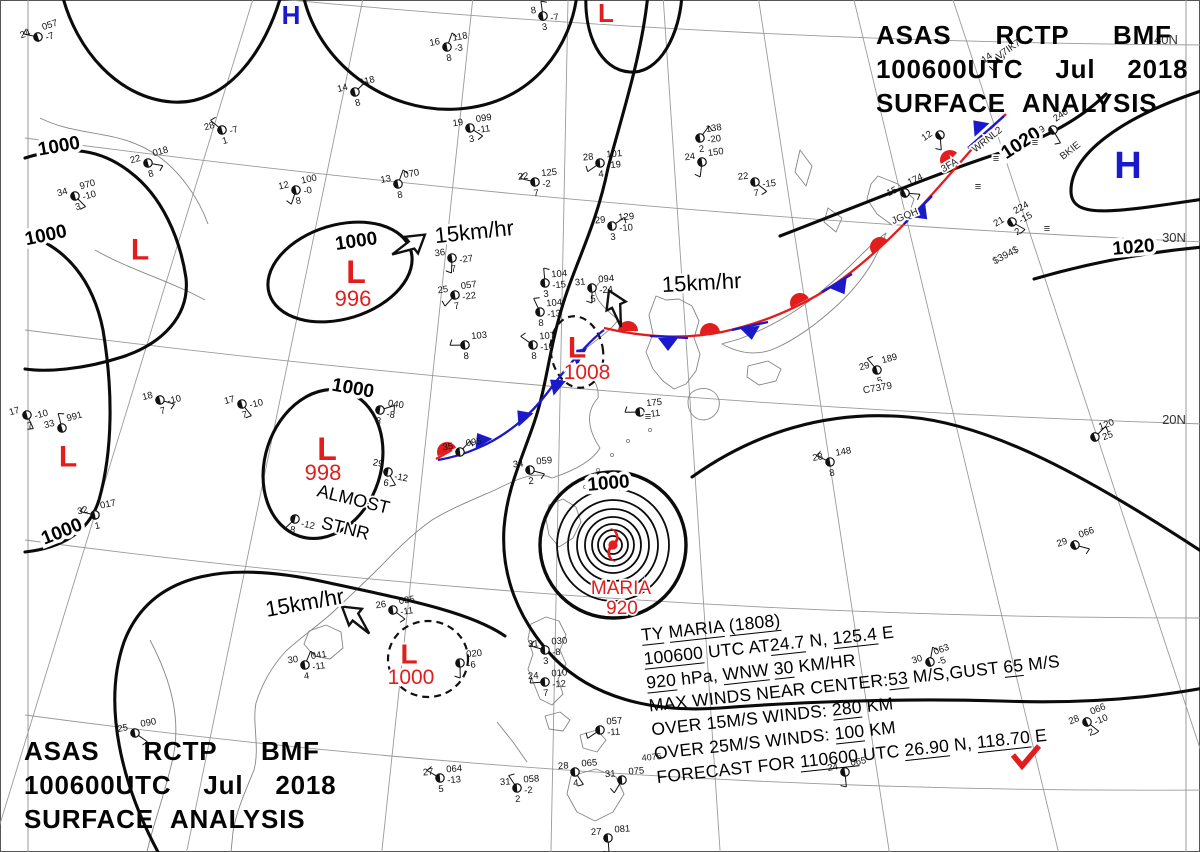  I want to click on island, so click(598, 470).